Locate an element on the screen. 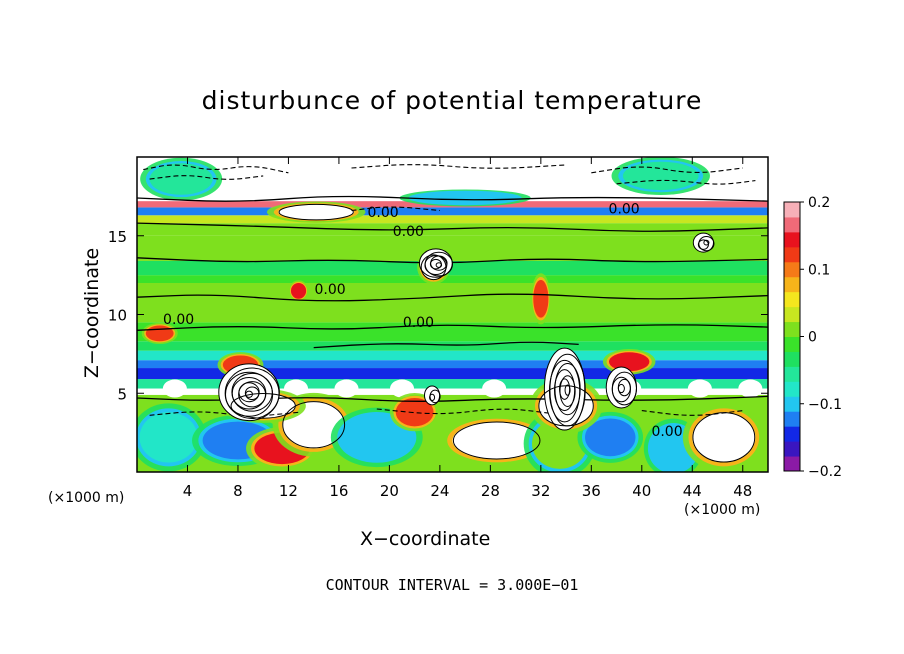  chart-title: disturbunce of potential temperature is located at coordinates (452, 100).